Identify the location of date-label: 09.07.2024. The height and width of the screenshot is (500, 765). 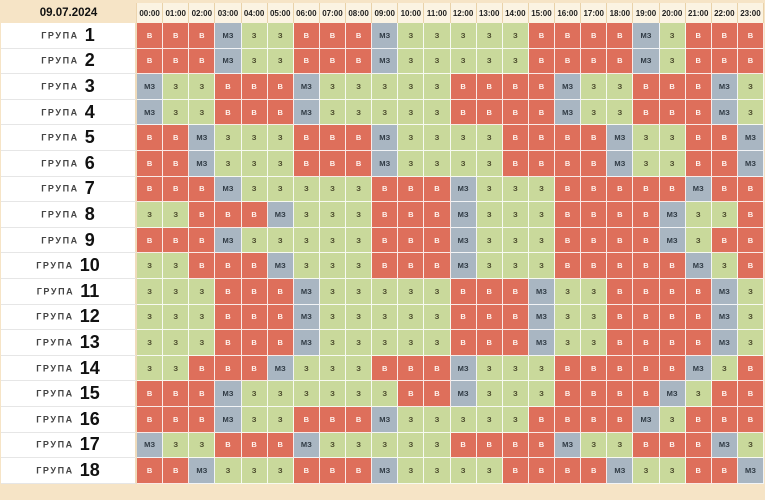
(69, 13).